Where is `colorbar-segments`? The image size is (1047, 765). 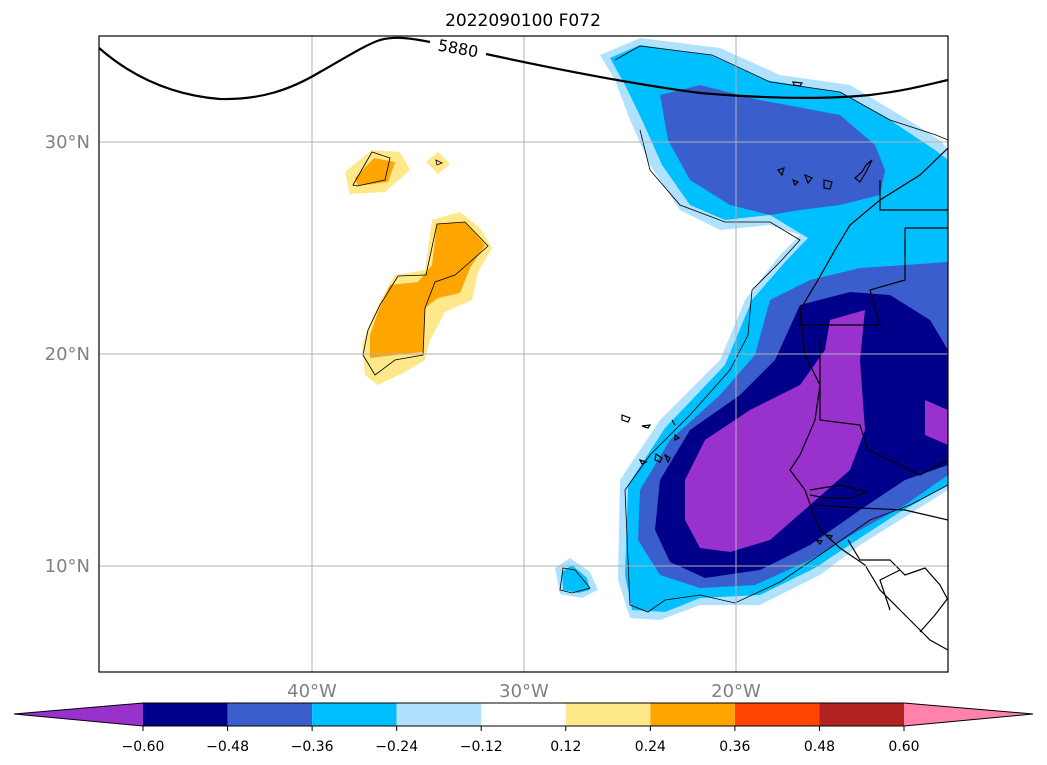
colorbar-segments is located at coordinates (523, 714).